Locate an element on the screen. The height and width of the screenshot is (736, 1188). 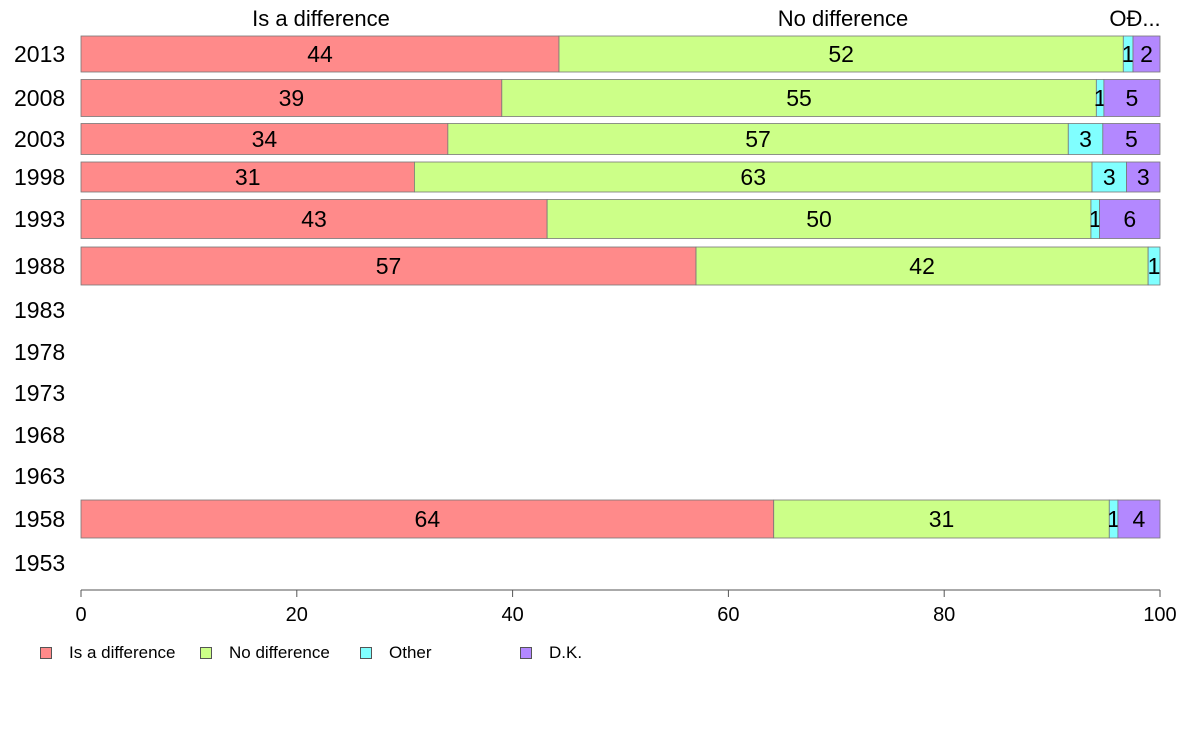
bar-1993-is-a-difference is located at coordinates (314, 219).